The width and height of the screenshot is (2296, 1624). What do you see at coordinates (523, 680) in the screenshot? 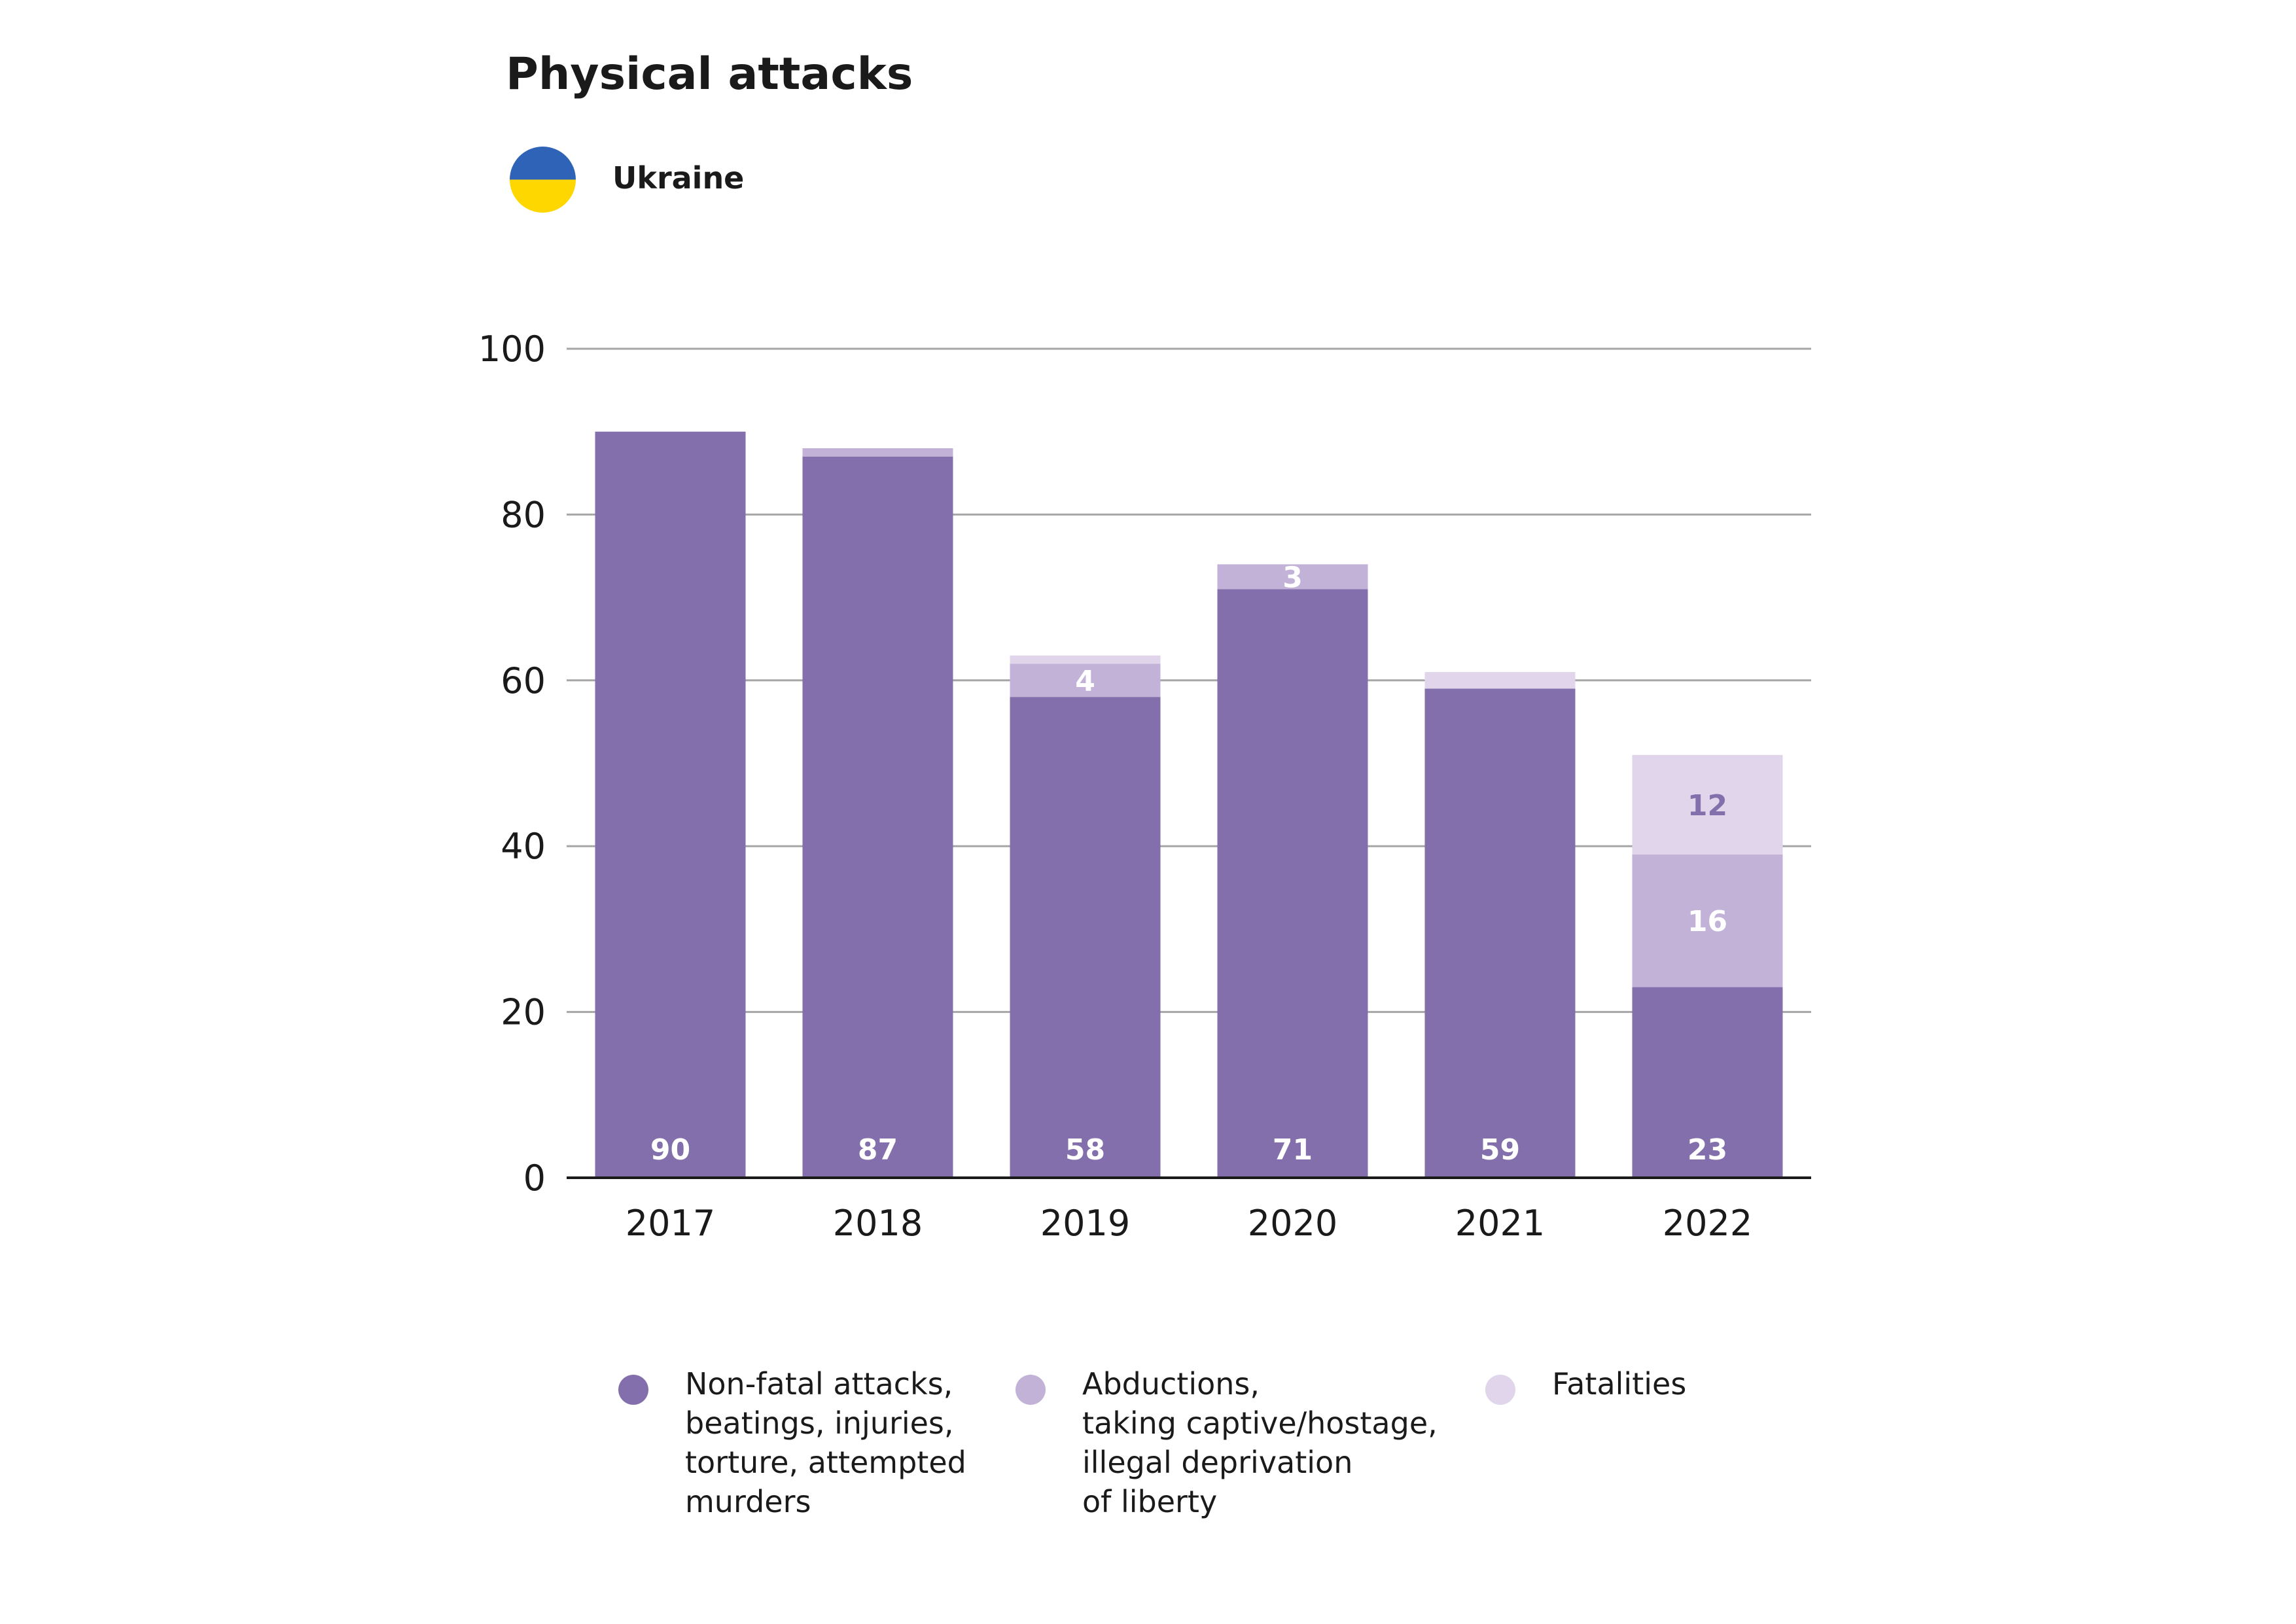
I see `y-tick-label: 60` at bounding box center [523, 680].